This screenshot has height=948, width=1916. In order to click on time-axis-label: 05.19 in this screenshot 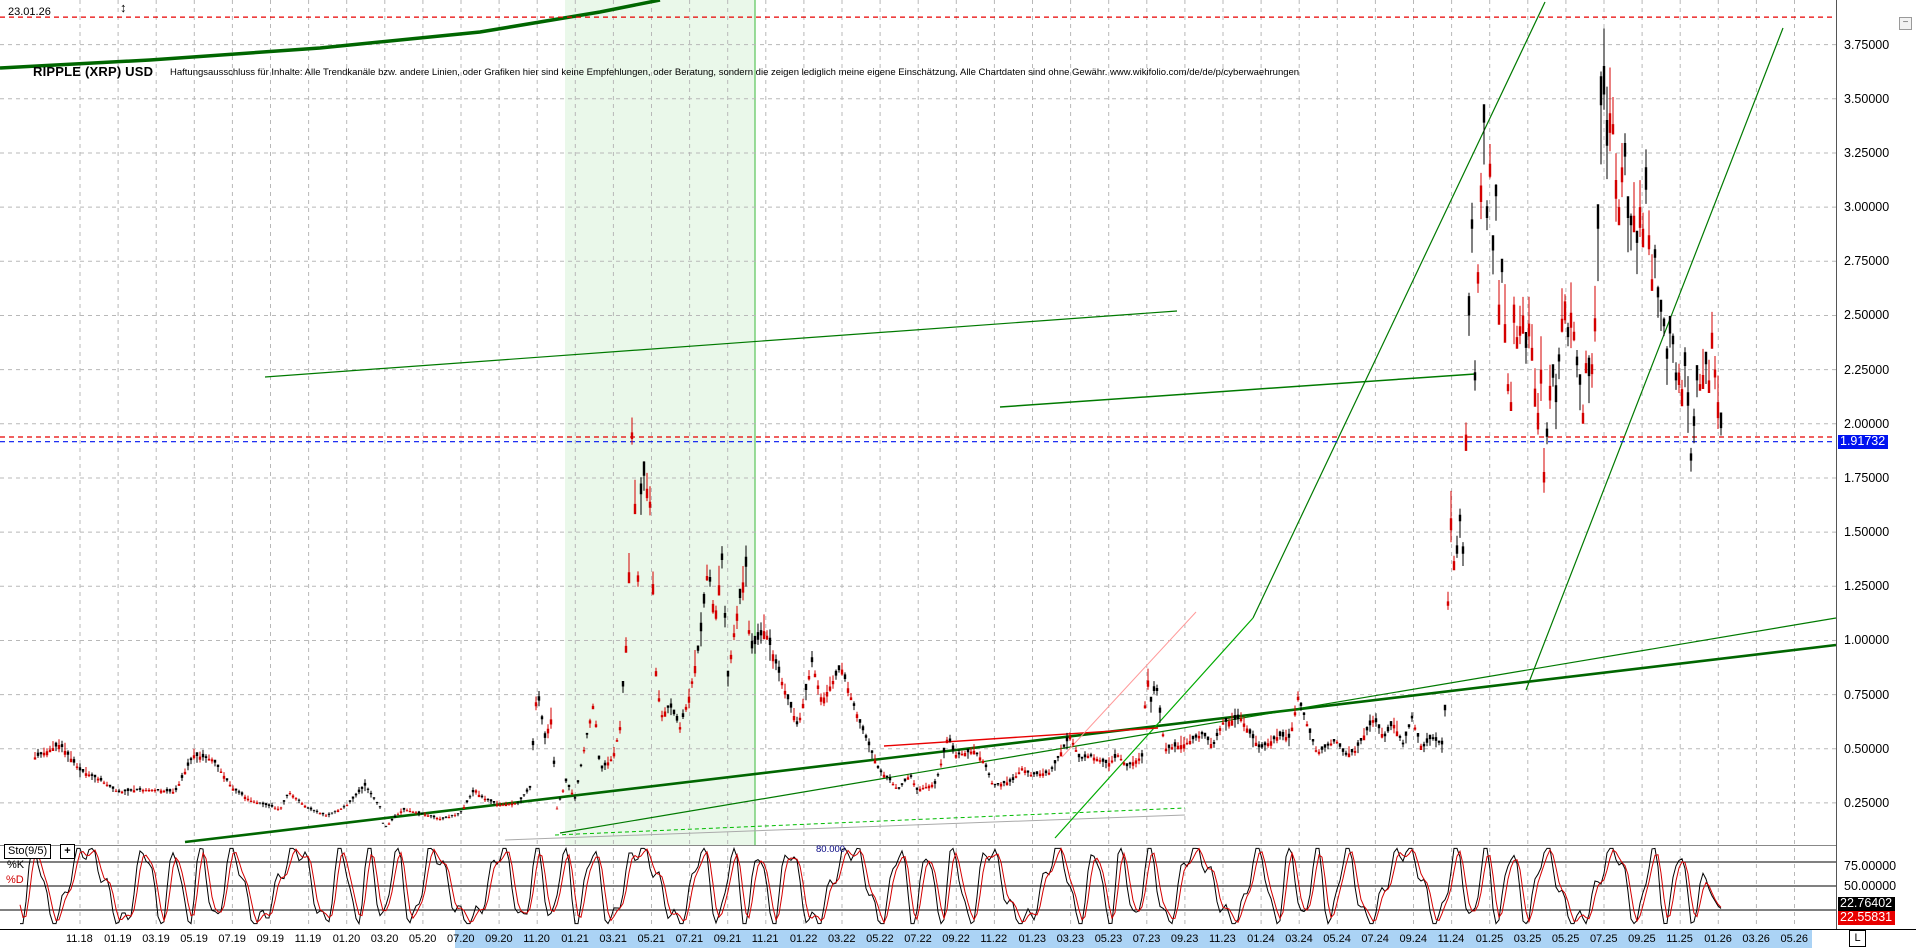, I will do `click(194, 939)`.